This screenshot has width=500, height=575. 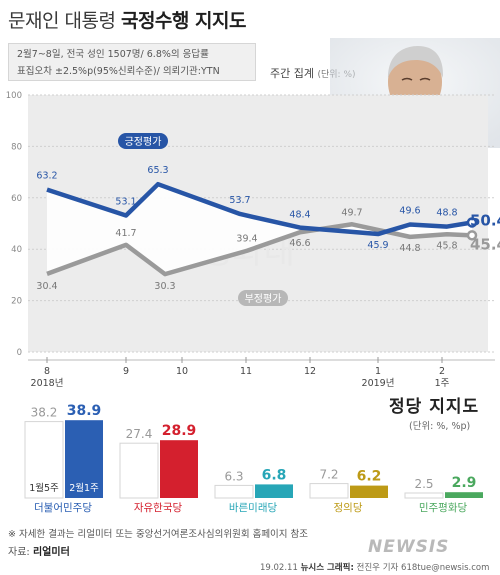 I want to click on disapprove-point-label: 49.7, so click(x=351, y=212).